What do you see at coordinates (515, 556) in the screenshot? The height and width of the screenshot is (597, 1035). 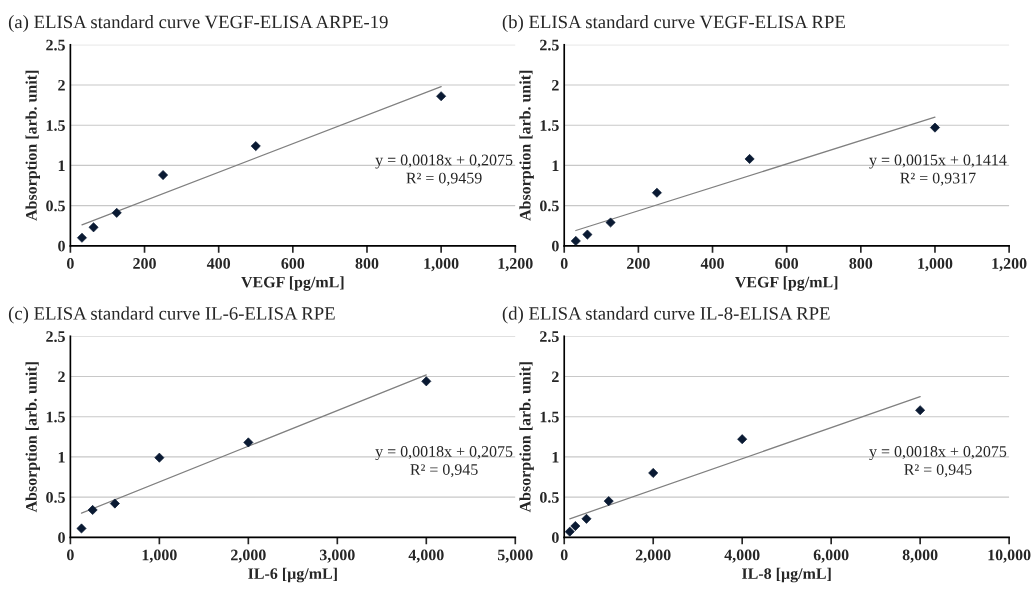 I see `x-tick-label: 5,000` at bounding box center [515, 556].